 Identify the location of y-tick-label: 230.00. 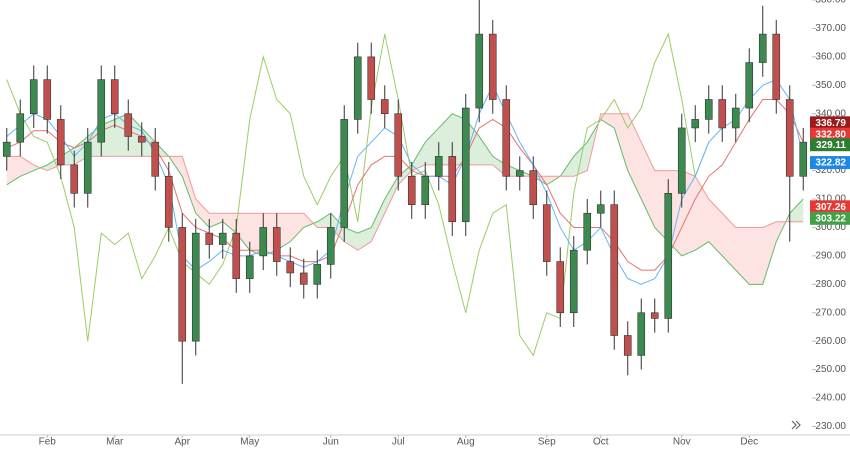
(830, 426).